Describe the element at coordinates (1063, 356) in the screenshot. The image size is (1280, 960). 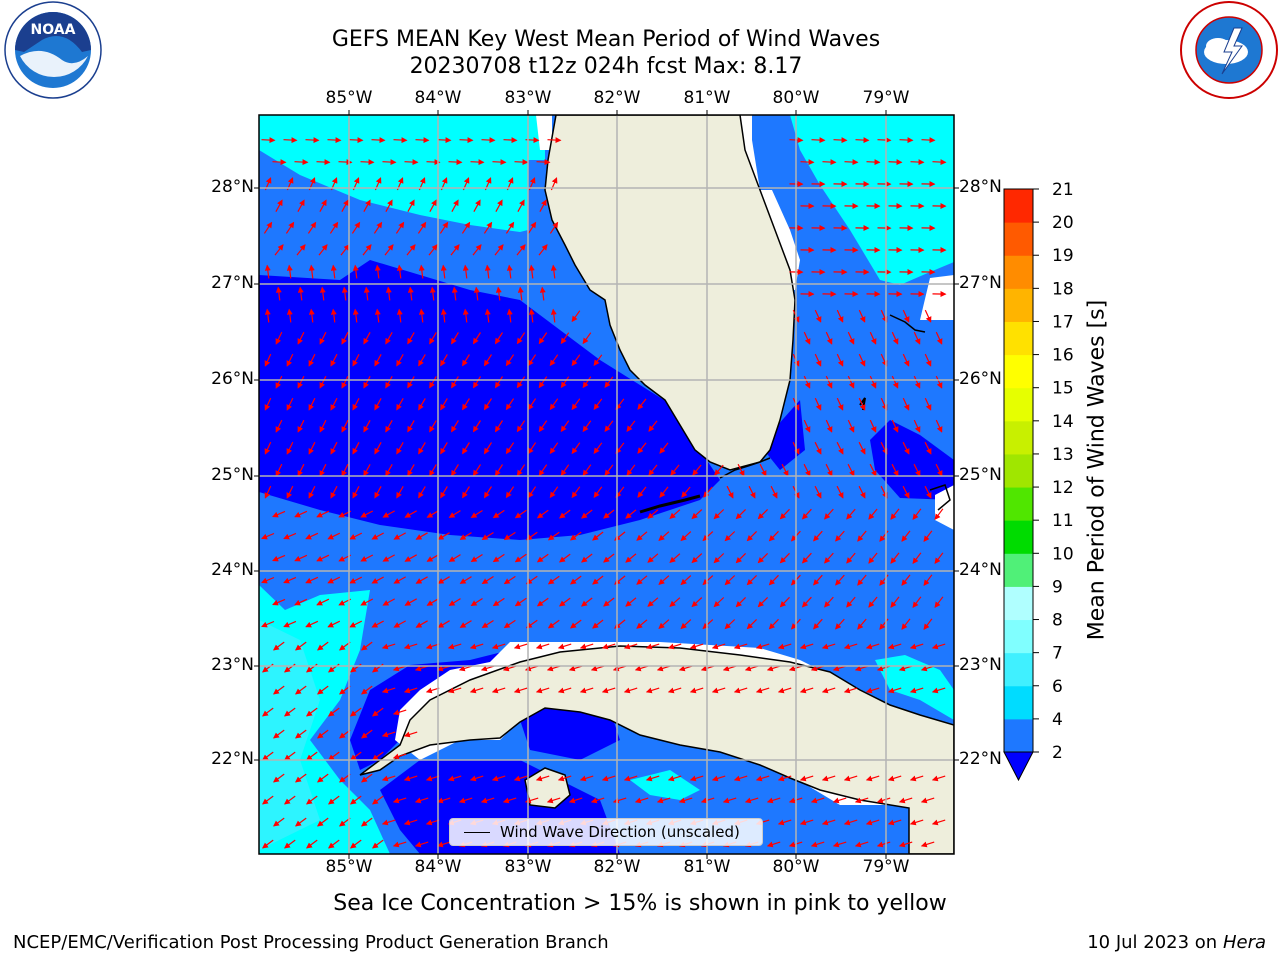
I see `colorbar-tick-label: 16` at that location.